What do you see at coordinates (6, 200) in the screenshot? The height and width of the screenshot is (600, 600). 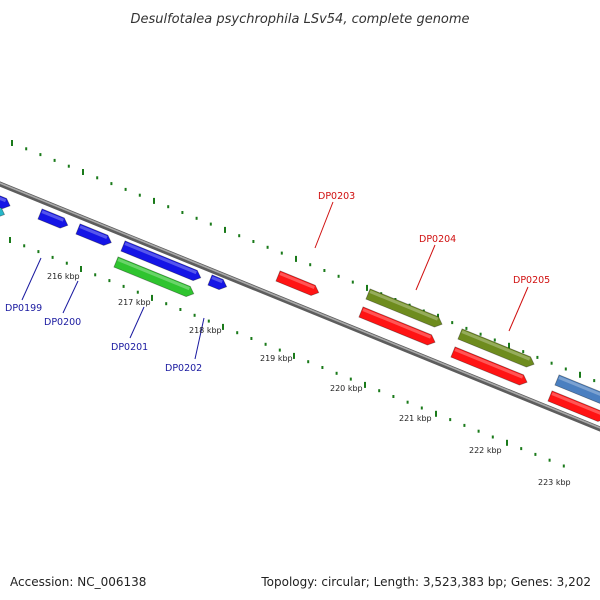 I see `gene-blue-partial` at bounding box center [6, 200].